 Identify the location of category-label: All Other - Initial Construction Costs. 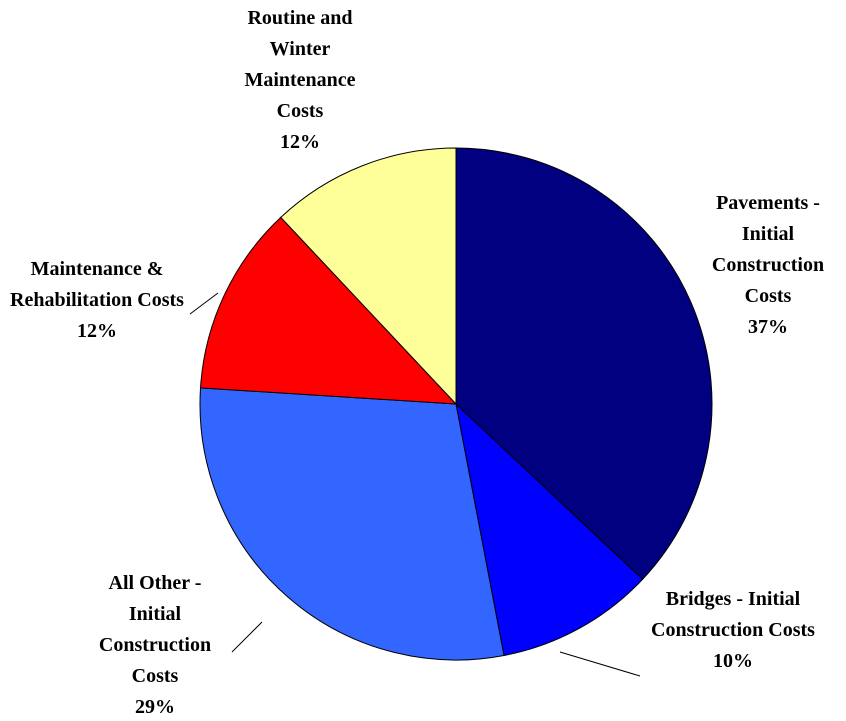
(155, 629).